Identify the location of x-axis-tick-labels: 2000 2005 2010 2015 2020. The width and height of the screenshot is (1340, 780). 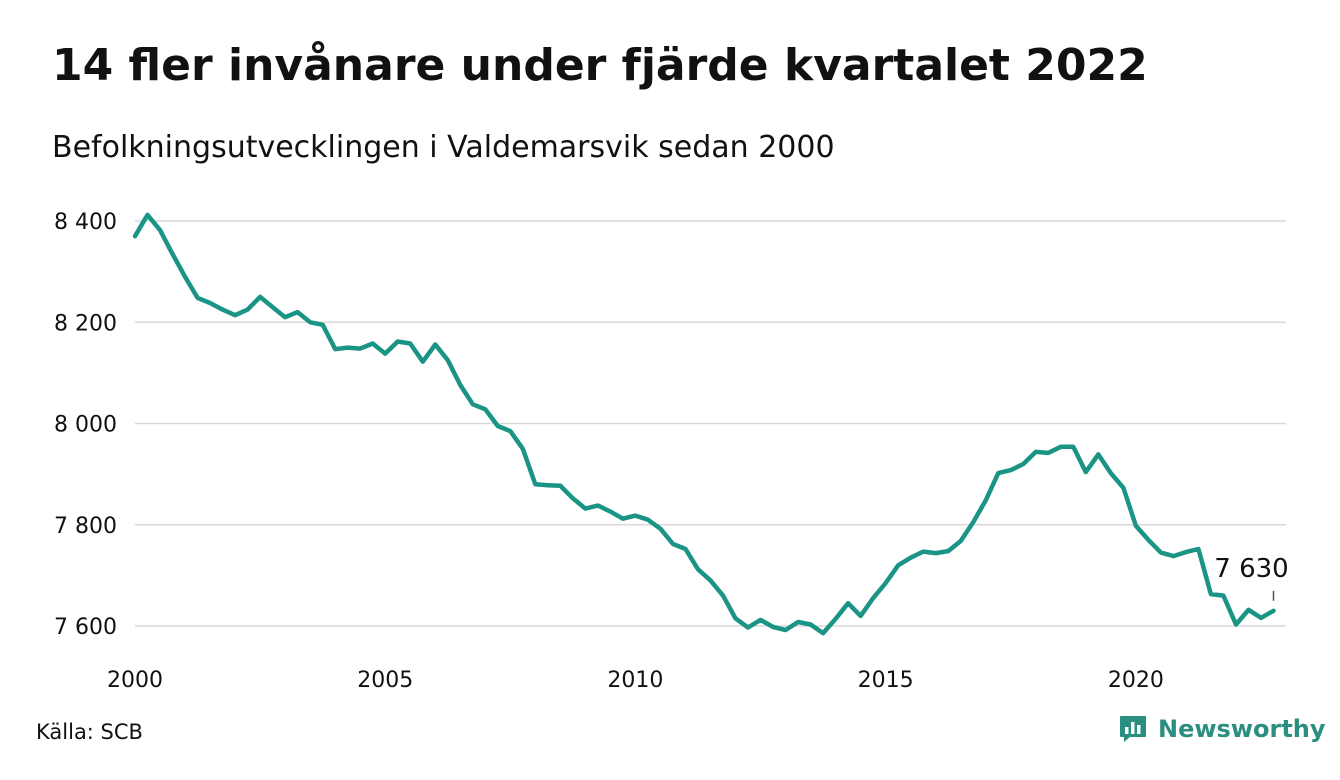
(635, 680).